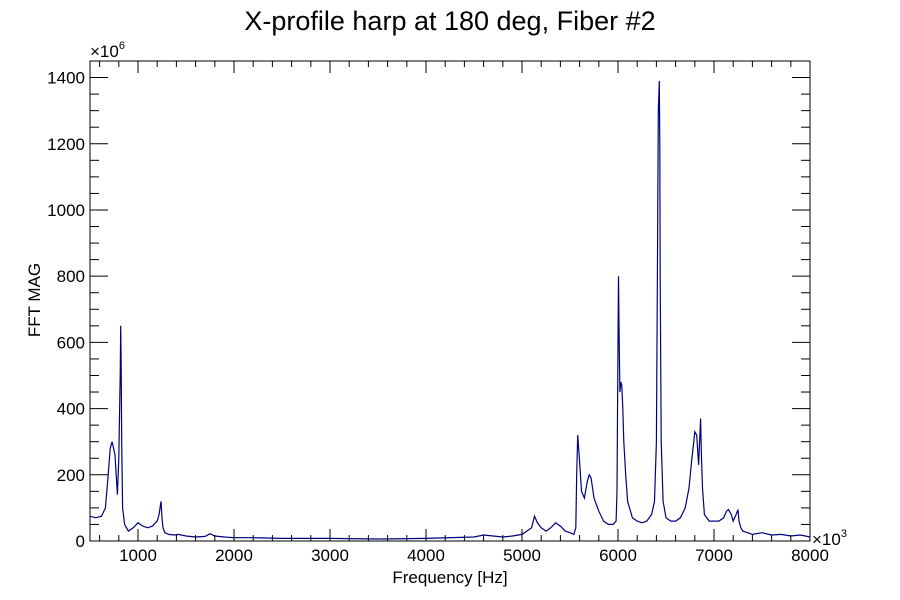  Describe the element at coordinates (714, 555) in the screenshot. I see `x-tick-label: 7000` at that location.